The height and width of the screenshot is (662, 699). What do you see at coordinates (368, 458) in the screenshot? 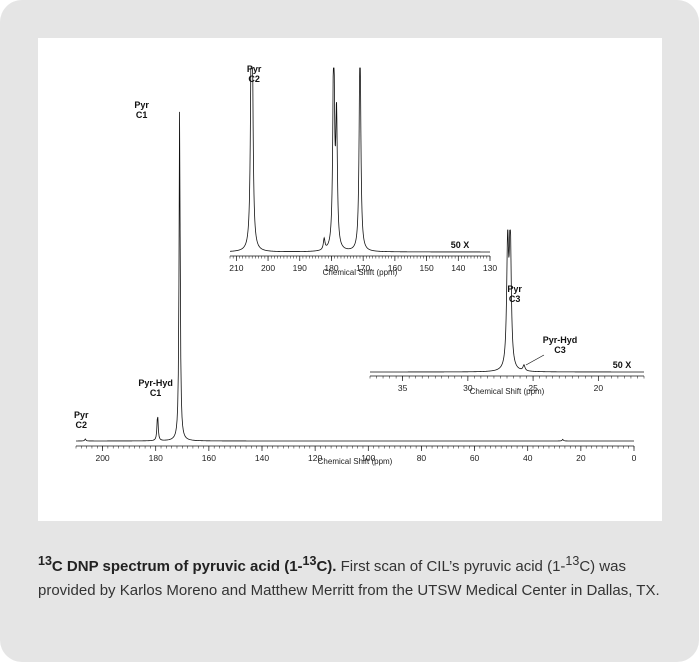
I see `main-tick-label: 100` at bounding box center [368, 458].